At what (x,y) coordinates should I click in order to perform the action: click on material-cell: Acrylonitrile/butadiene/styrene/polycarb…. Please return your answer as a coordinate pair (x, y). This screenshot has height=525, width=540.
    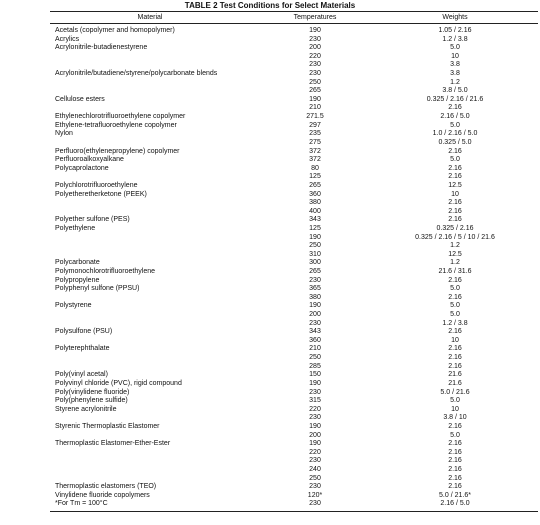
    Looking at the image, I should click on (136, 74).